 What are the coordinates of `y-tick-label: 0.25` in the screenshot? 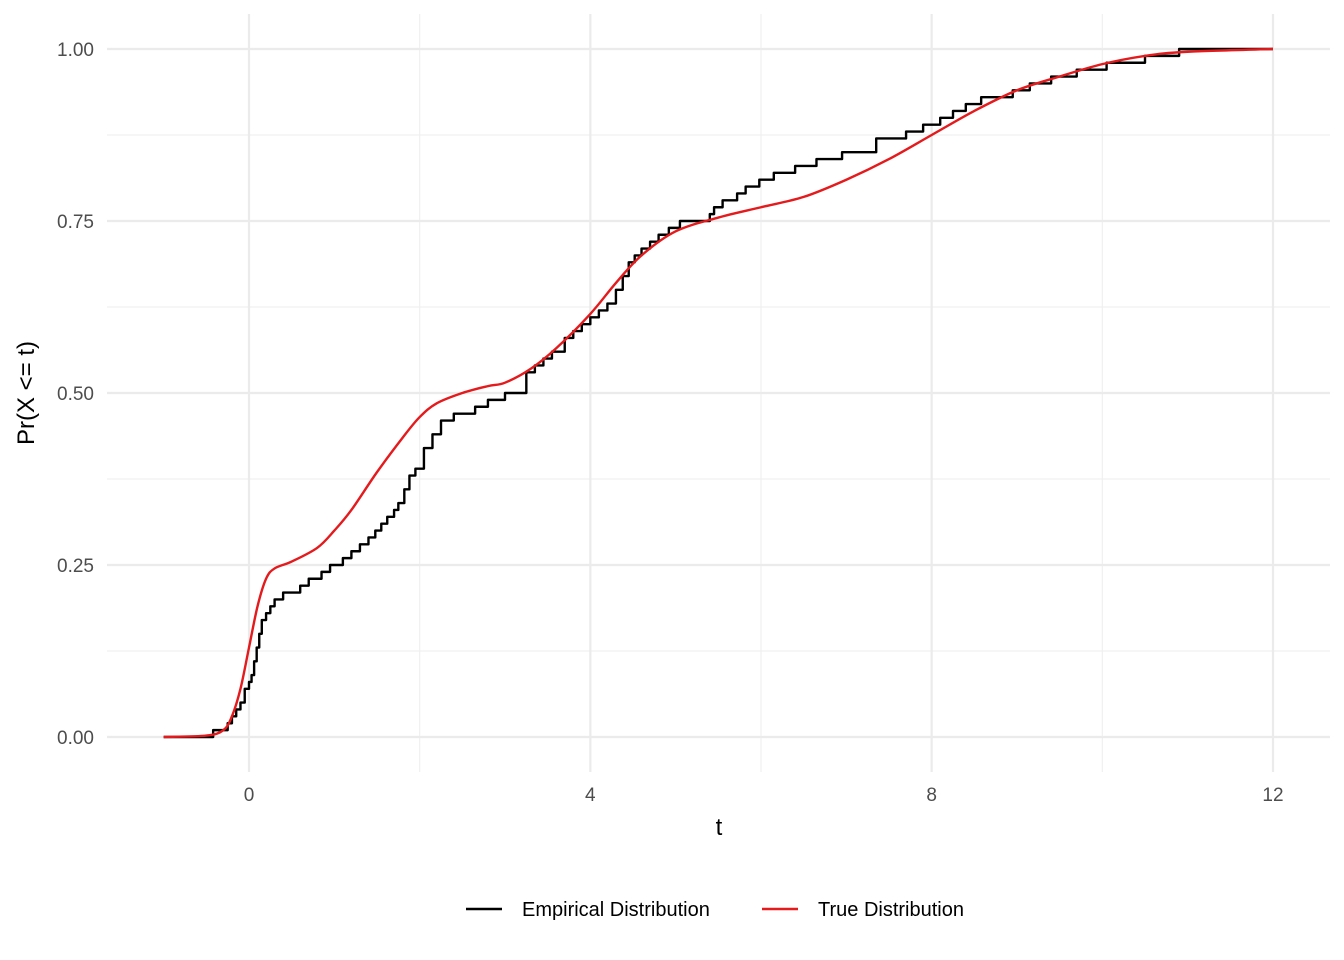 It's located at (75, 566).